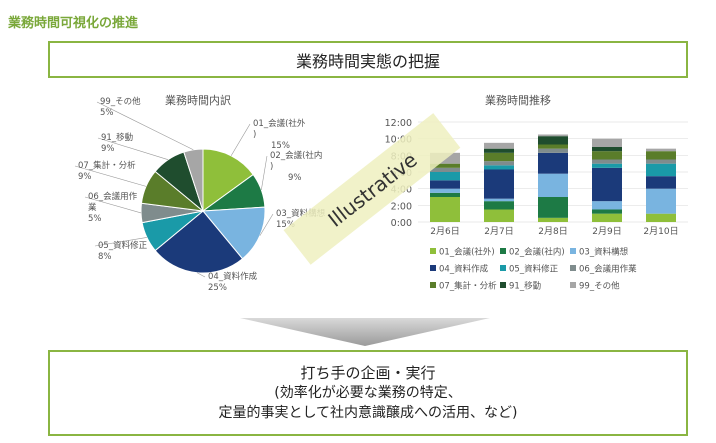 The image size is (716, 443). I want to click on bottom-line-2: (効率化が必要な業務の特定、, so click(368, 393).